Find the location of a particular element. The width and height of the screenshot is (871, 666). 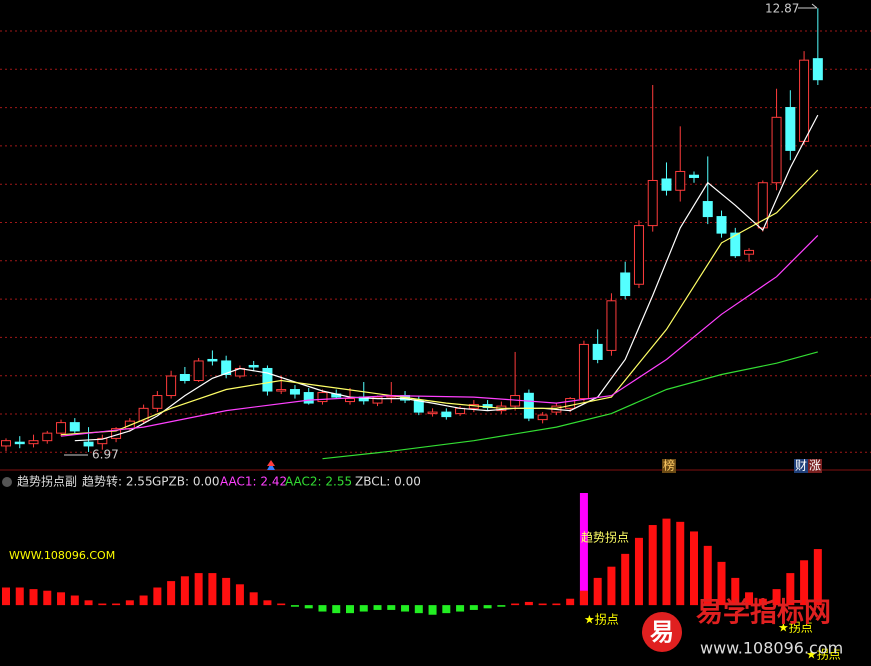

low-label: 6.97 is located at coordinates (105, 455).